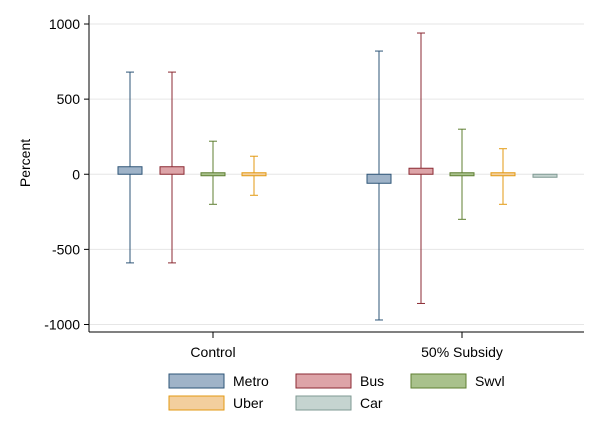 The height and width of the screenshot is (442, 602). I want to click on swvl-50pct-subsidy-bar, so click(462, 174).